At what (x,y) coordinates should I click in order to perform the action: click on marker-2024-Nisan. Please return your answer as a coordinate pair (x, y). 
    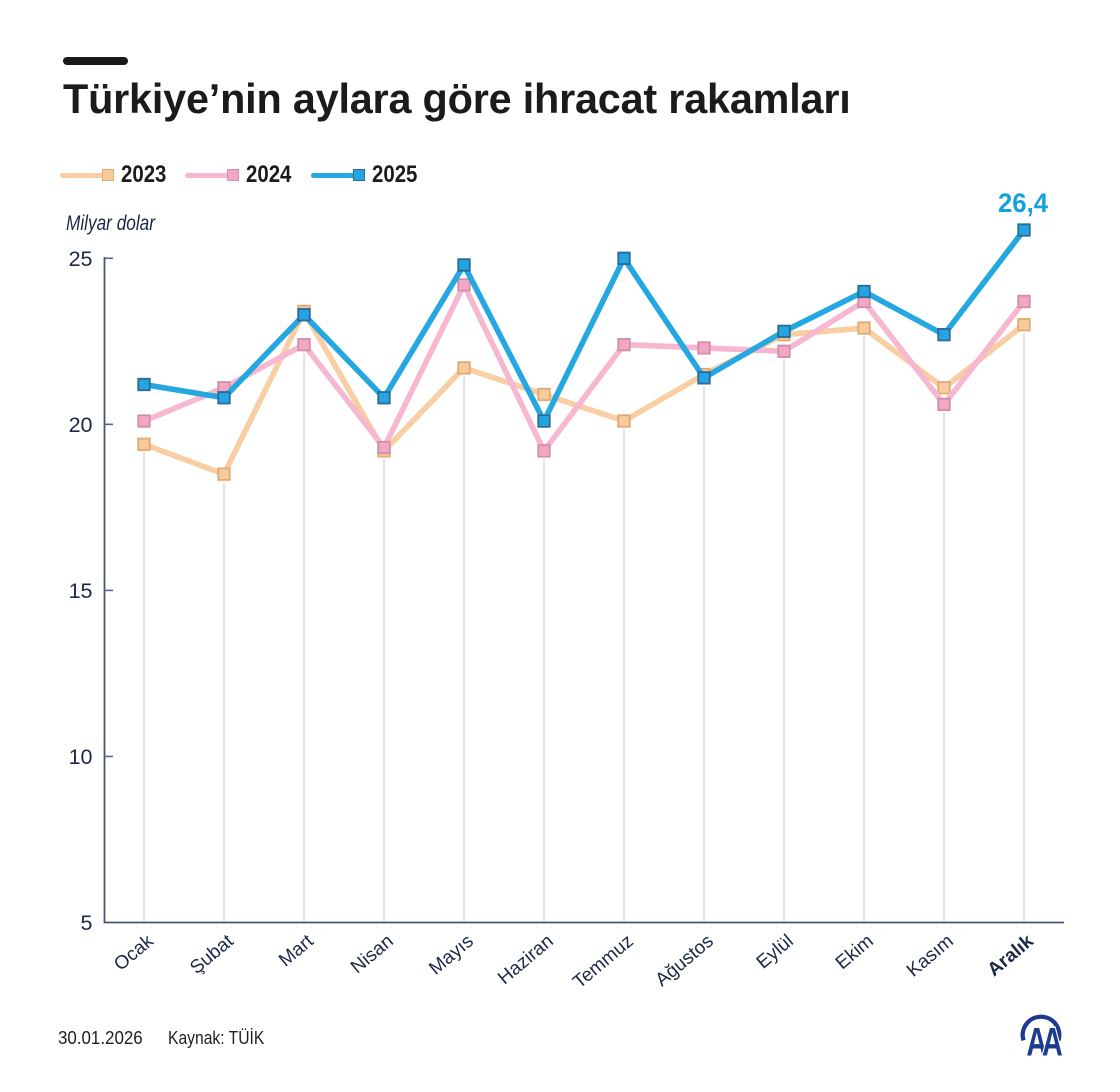
    Looking at the image, I should click on (384, 447).